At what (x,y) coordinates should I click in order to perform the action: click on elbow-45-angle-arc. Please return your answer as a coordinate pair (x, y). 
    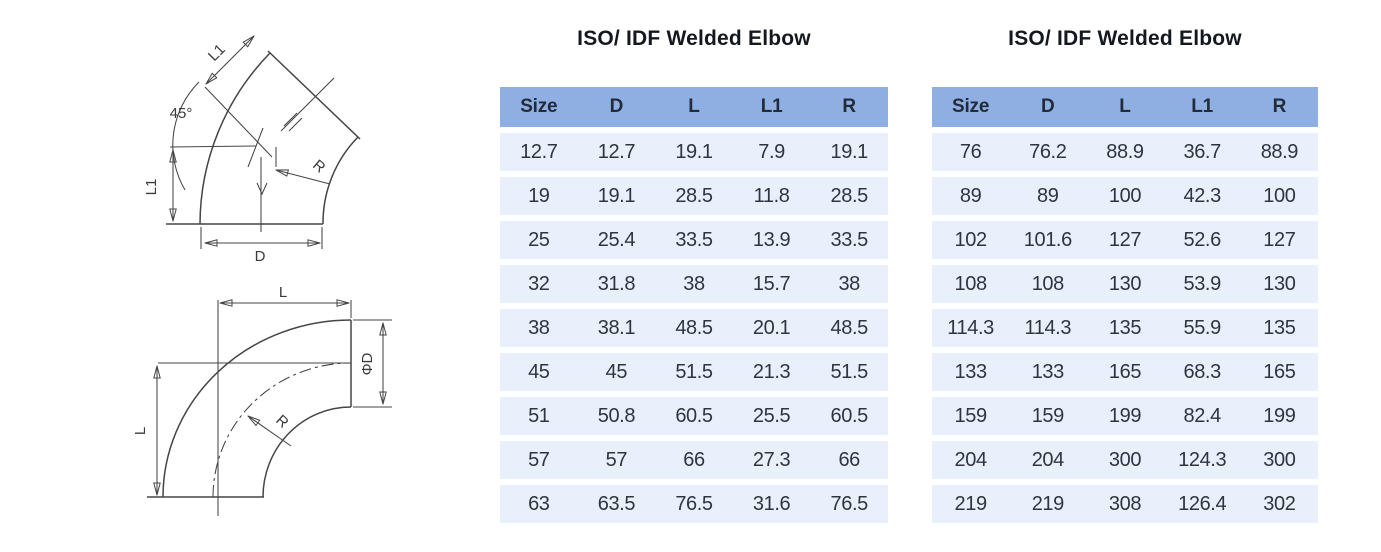
    Looking at the image, I should click on (186, 136).